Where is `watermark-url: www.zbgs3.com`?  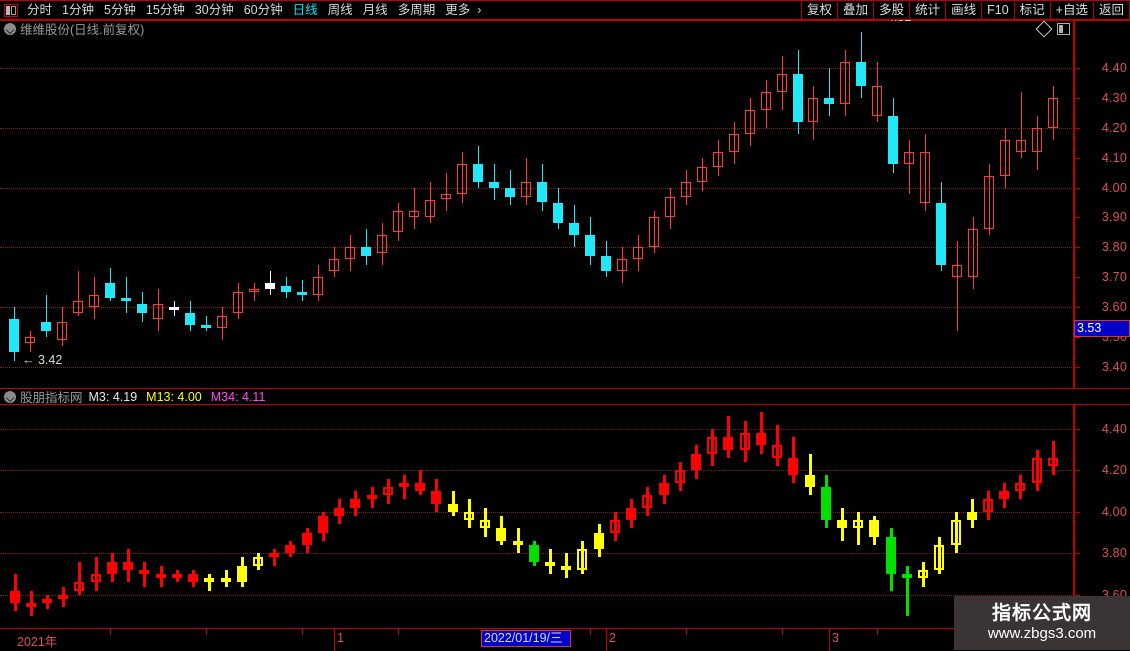
watermark-url: www.zbgs3.com is located at coordinates (1042, 633).